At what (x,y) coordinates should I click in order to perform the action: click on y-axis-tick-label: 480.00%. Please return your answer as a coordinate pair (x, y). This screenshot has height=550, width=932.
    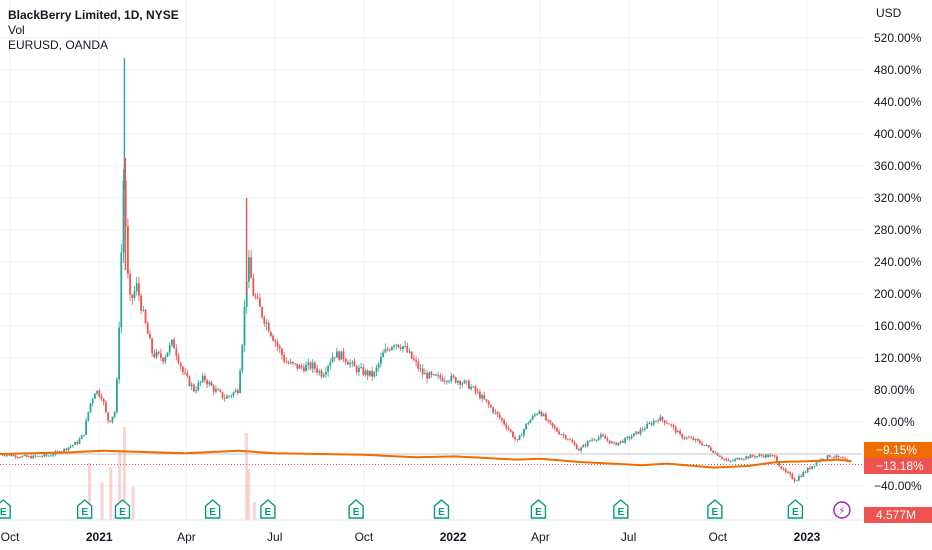
    Looking at the image, I should click on (898, 70).